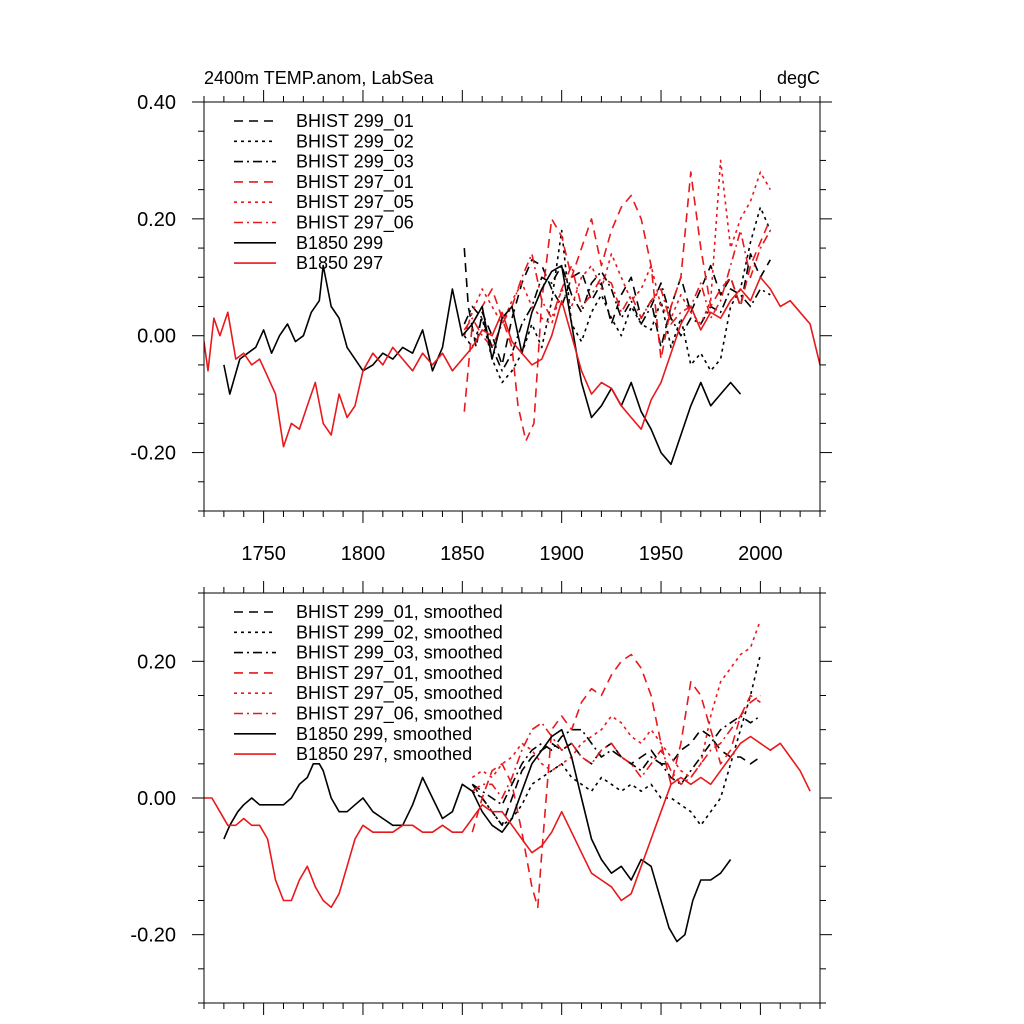 This screenshot has width=1024, height=1024. Describe the element at coordinates (399, 632) in the screenshot. I see `legend-label: BHIST 299_02, smoothed` at that location.